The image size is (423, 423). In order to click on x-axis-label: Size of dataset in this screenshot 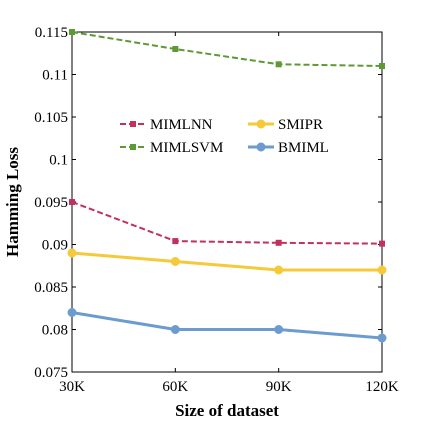, I will do `click(227, 410)`.